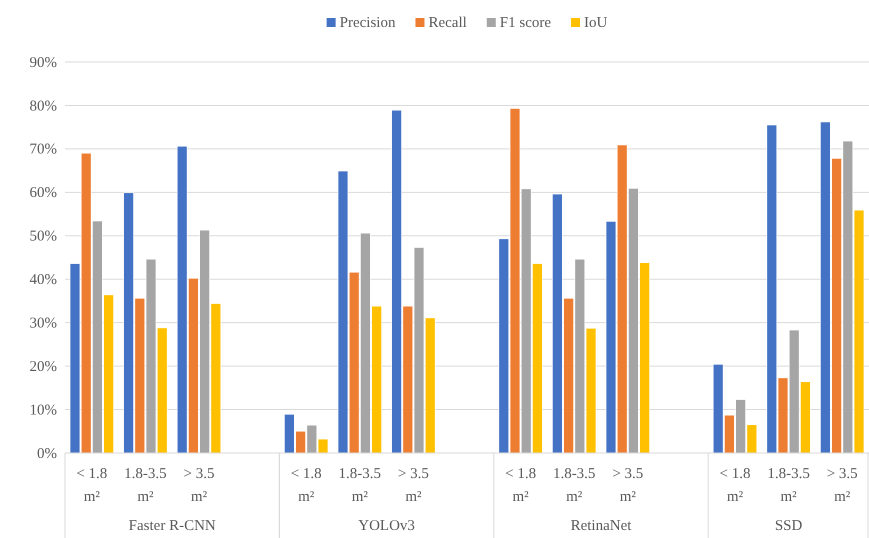 The width and height of the screenshot is (869, 538). Describe the element at coordinates (601, 526) in the screenshot. I see `text: RetinaNet` at that location.